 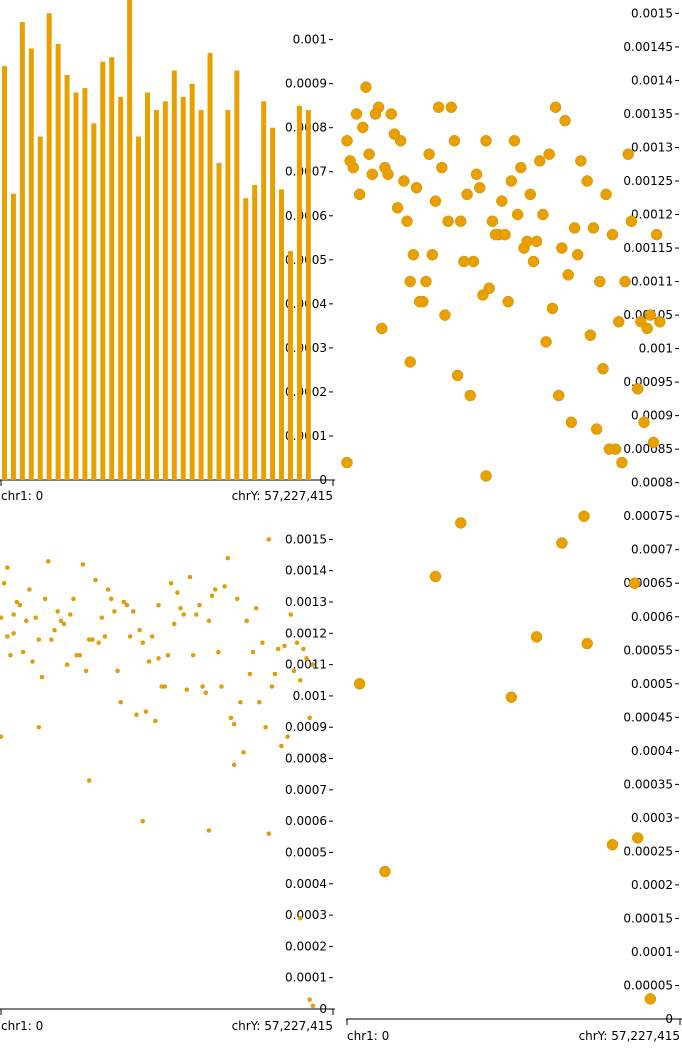 I want to click on y-tick-label: 0.0015, so click(x=306, y=539).